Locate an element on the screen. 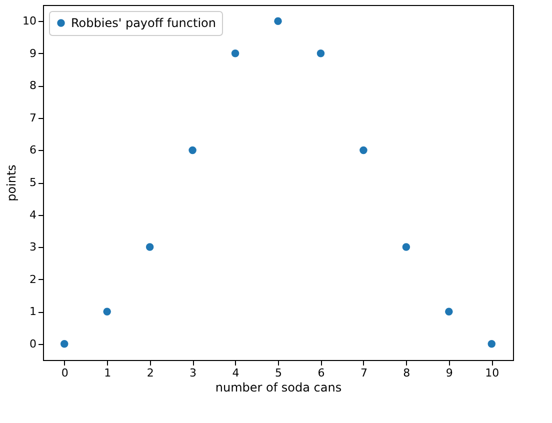 The width and height of the screenshot is (552, 423). x-tick-label: 9 is located at coordinates (449, 373).